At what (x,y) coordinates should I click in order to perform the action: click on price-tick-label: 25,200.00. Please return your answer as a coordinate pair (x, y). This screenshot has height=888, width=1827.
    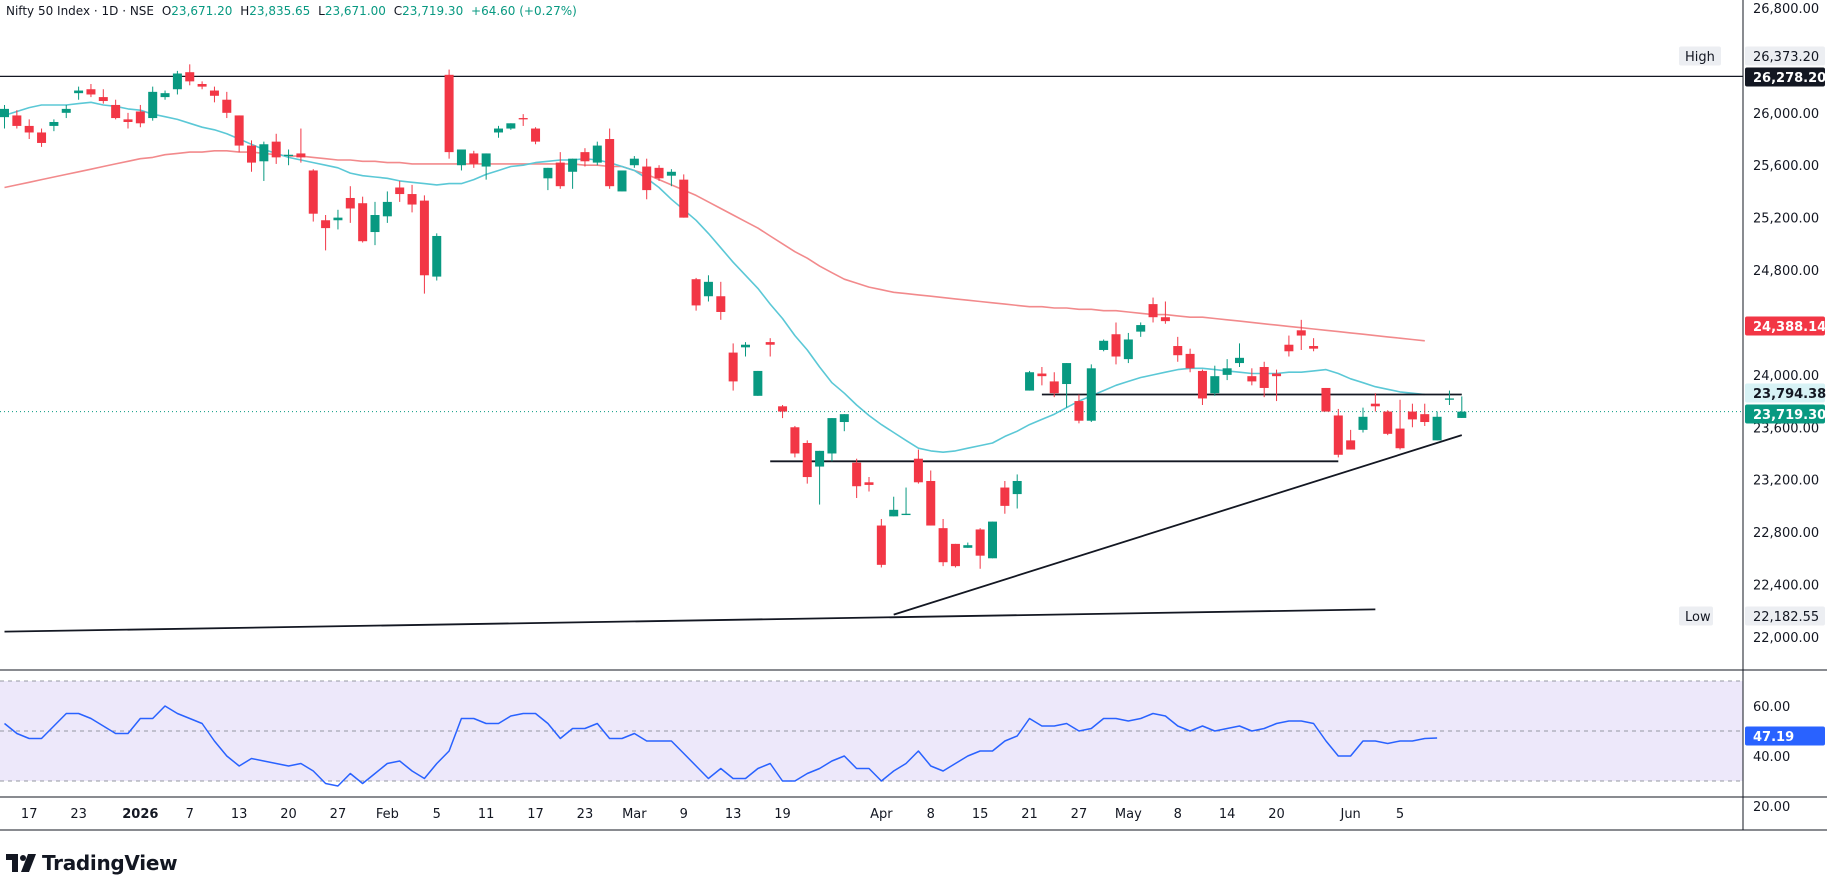
    Looking at the image, I should click on (1786, 219).